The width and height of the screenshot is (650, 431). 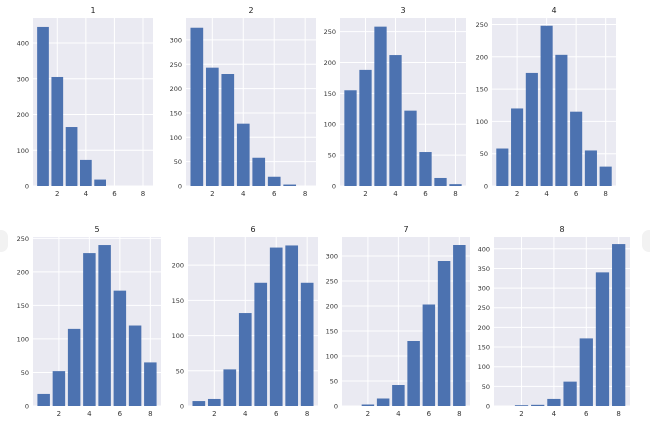 I want to click on panel-6-x-tick-label: 2, so click(x=214, y=414).